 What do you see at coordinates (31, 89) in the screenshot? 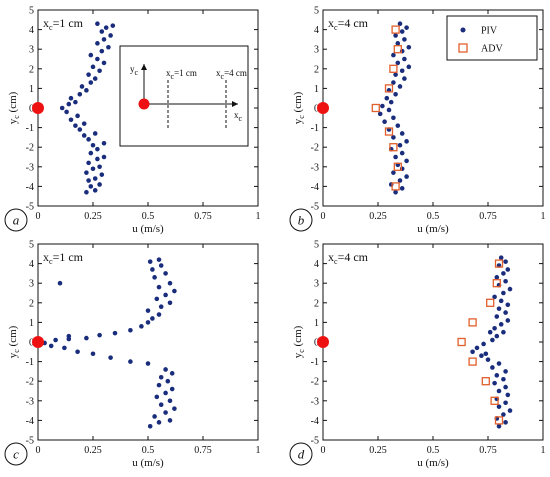
I see `y-tick-label: 1` at bounding box center [31, 89].